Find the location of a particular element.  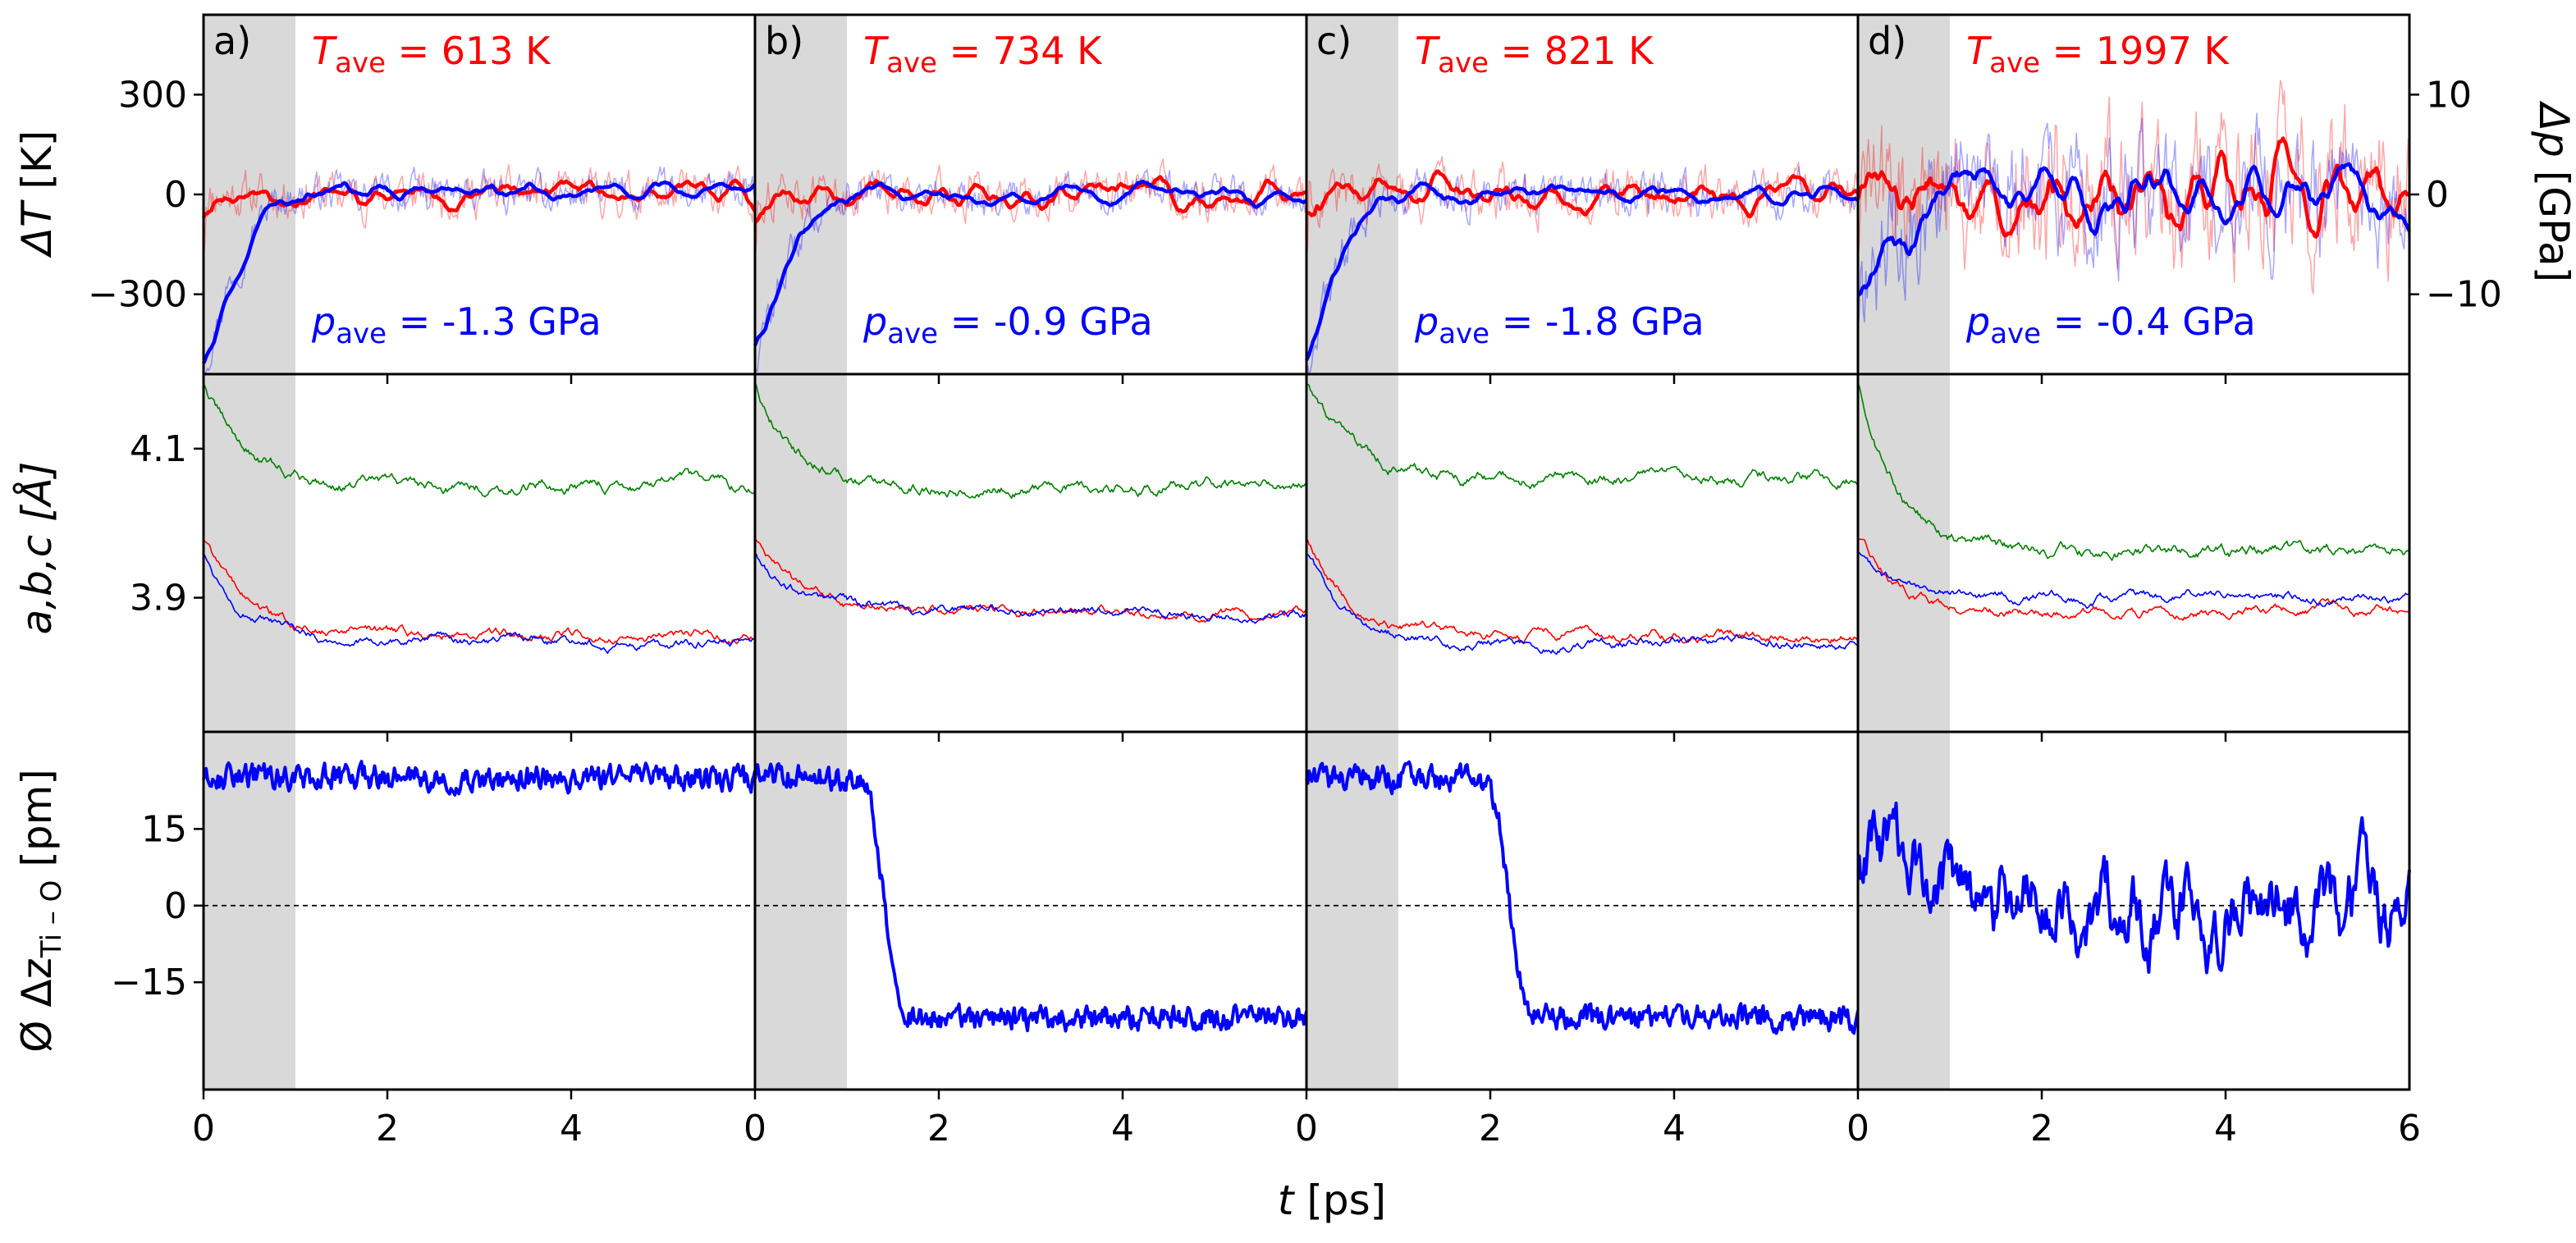

panel-4-lattice-b-line is located at coordinates (2133, 580).